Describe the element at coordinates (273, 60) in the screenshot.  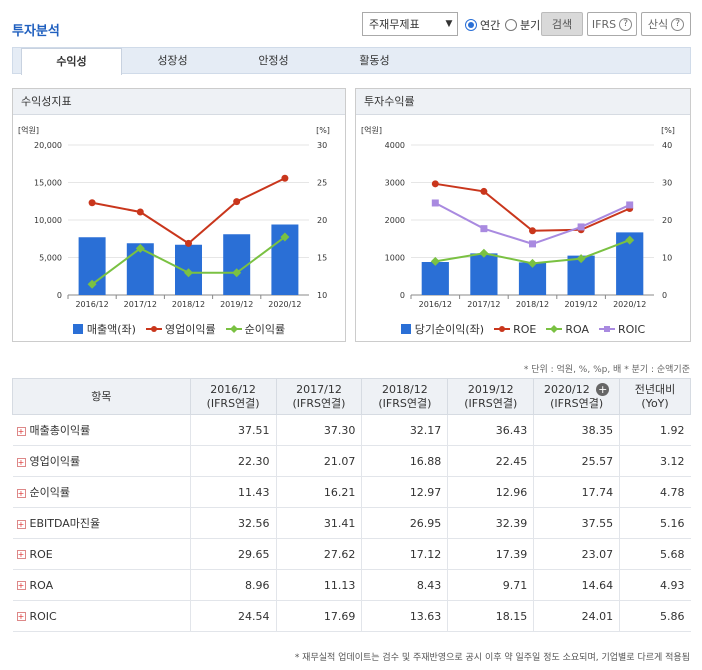
I see `tab-stability: 안정성` at that location.